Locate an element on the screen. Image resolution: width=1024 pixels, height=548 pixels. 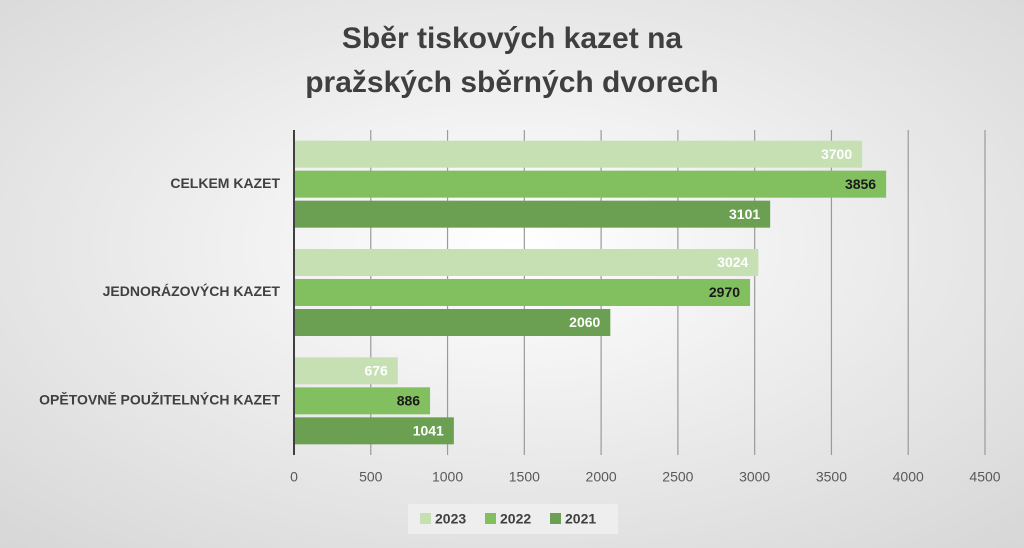
value-label: 676 is located at coordinates (376, 371).